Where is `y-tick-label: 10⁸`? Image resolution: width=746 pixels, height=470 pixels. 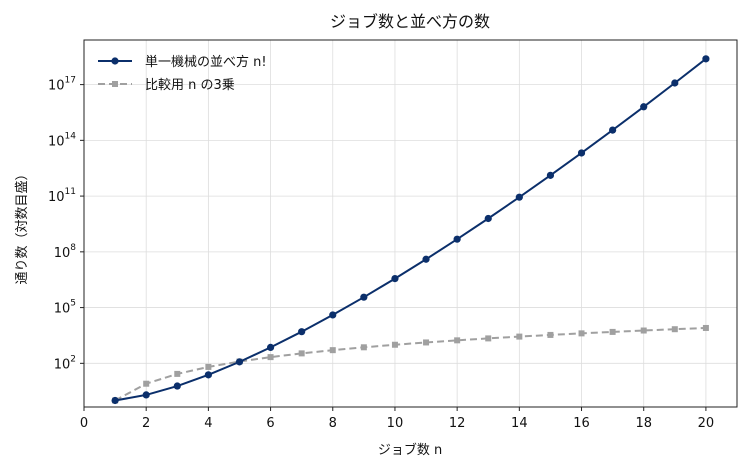
y-tick-label: 10⁸ is located at coordinates (65, 252).